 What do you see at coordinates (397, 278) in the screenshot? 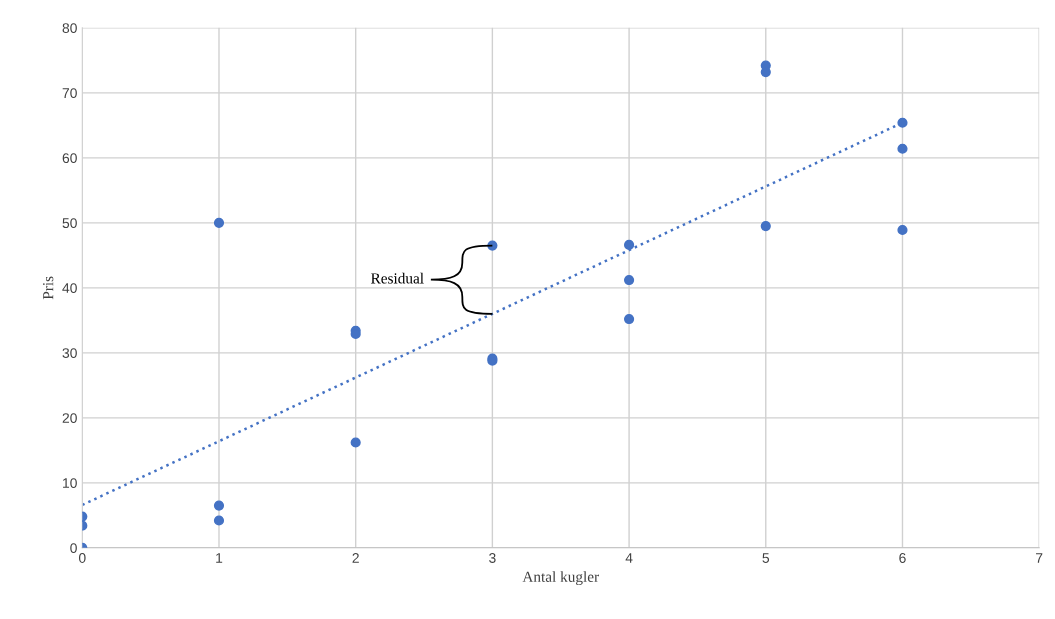
I see `annotation: Residual` at bounding box center [397, 278].